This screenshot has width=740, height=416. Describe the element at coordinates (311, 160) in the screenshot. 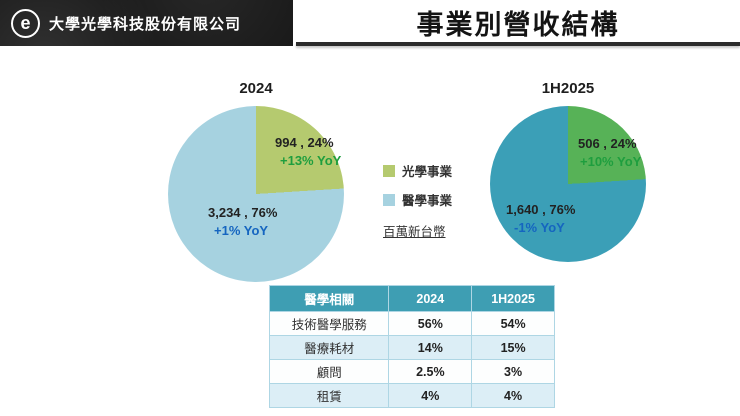

I see `pie-2024-optical-yoy: +13% YoY` at that location.